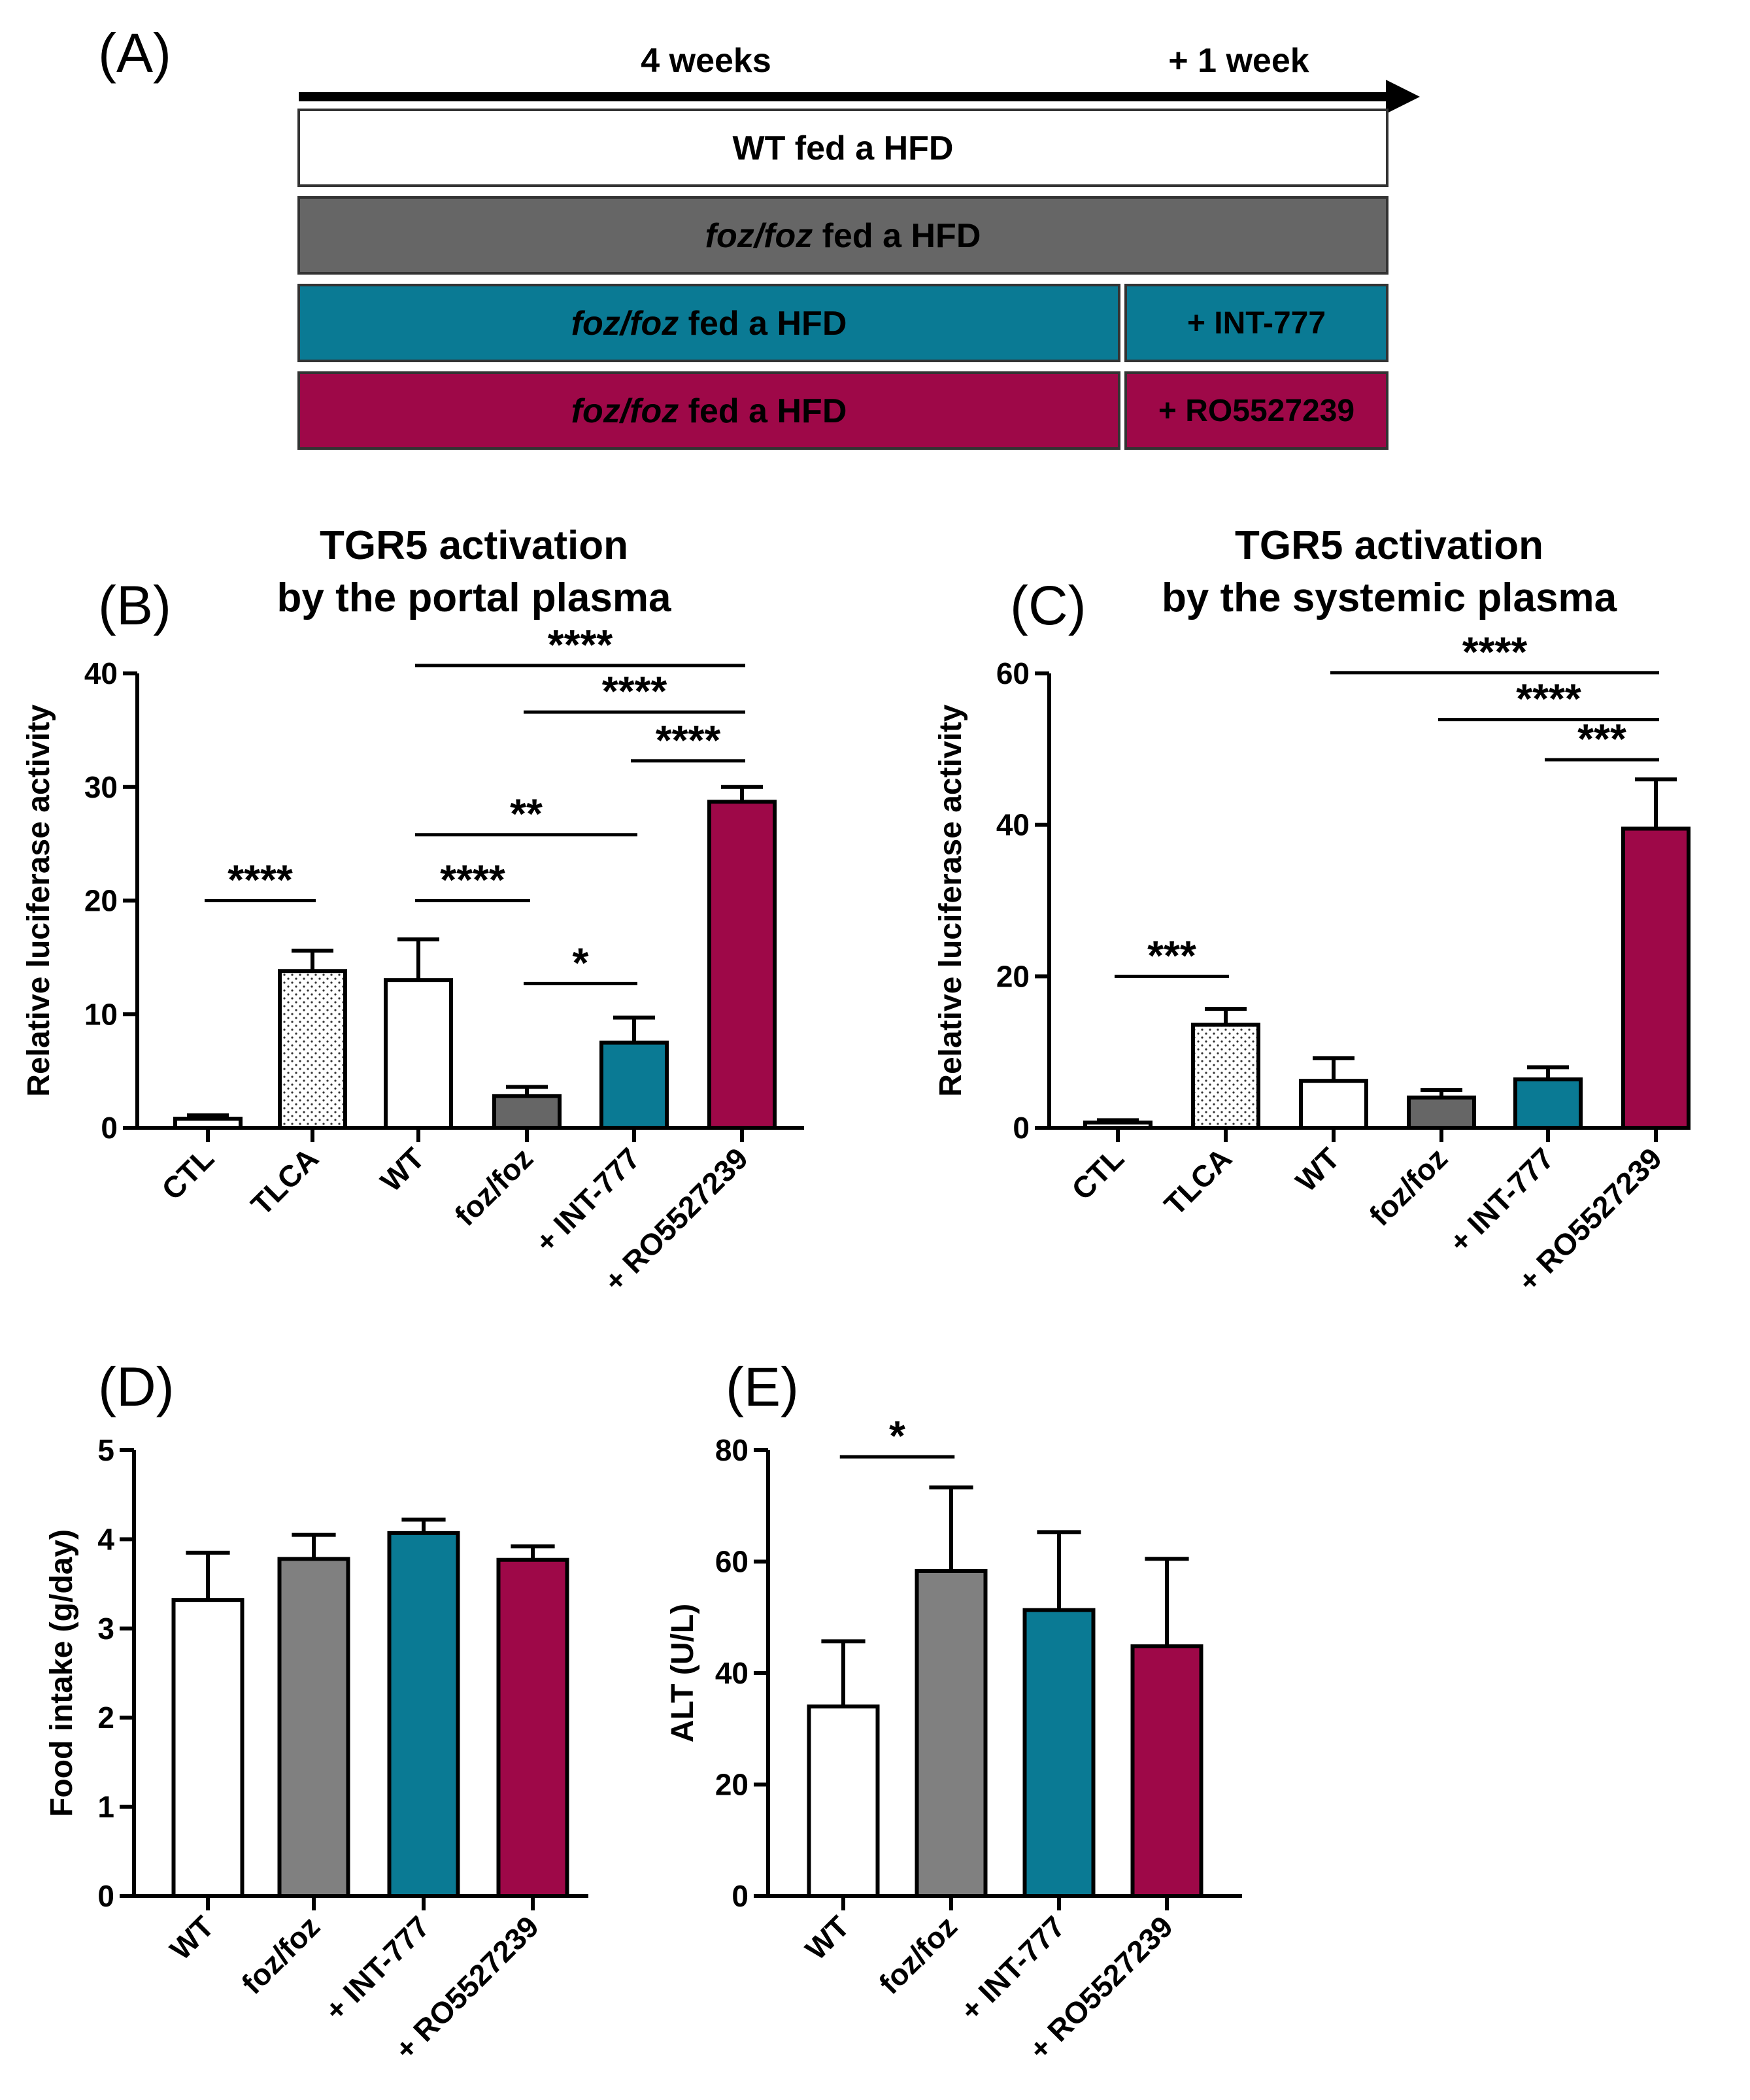  I want to click on y-tick-label: 4, so click(106, 1539).